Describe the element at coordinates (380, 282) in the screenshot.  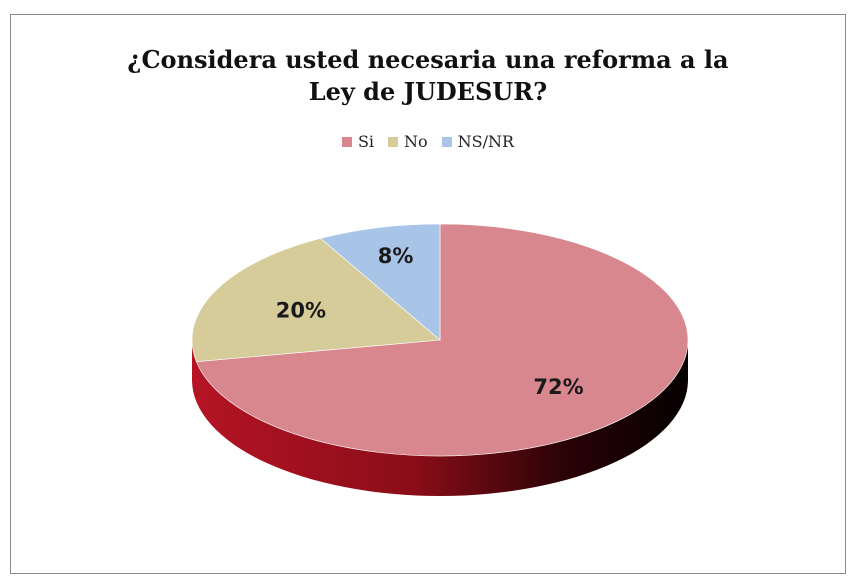
I see `pie-slice-nsnr` at that location.